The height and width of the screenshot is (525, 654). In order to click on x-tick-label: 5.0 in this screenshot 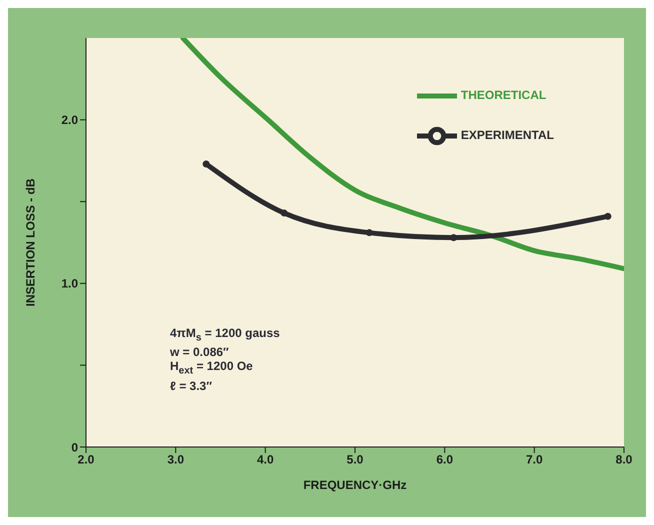, I will do `click(355, 459)`.